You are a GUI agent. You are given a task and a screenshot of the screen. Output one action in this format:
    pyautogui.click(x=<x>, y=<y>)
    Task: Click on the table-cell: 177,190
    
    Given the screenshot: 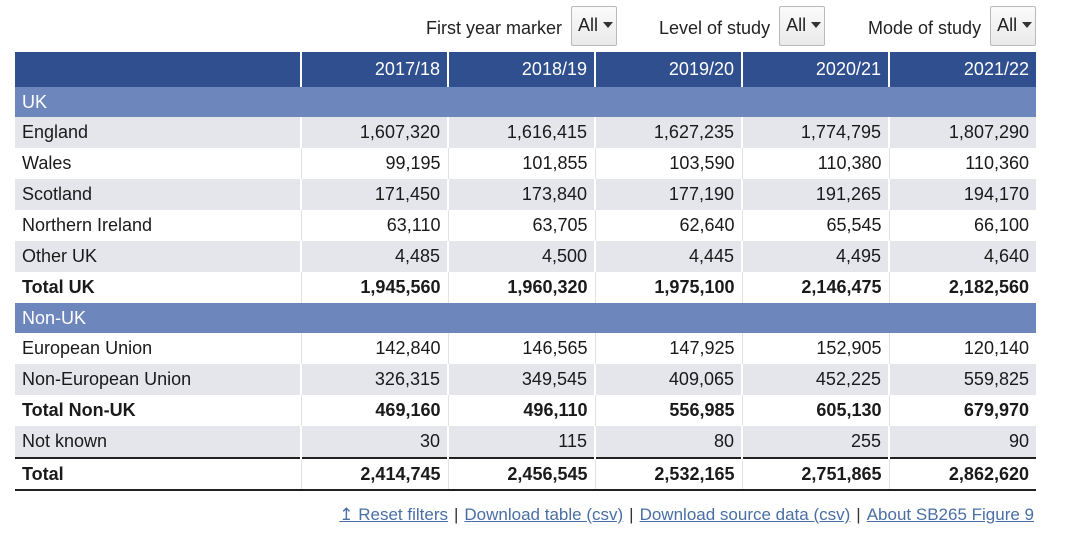 What is the action you would take?
    pyautogui.click(x=669, y=194)
    